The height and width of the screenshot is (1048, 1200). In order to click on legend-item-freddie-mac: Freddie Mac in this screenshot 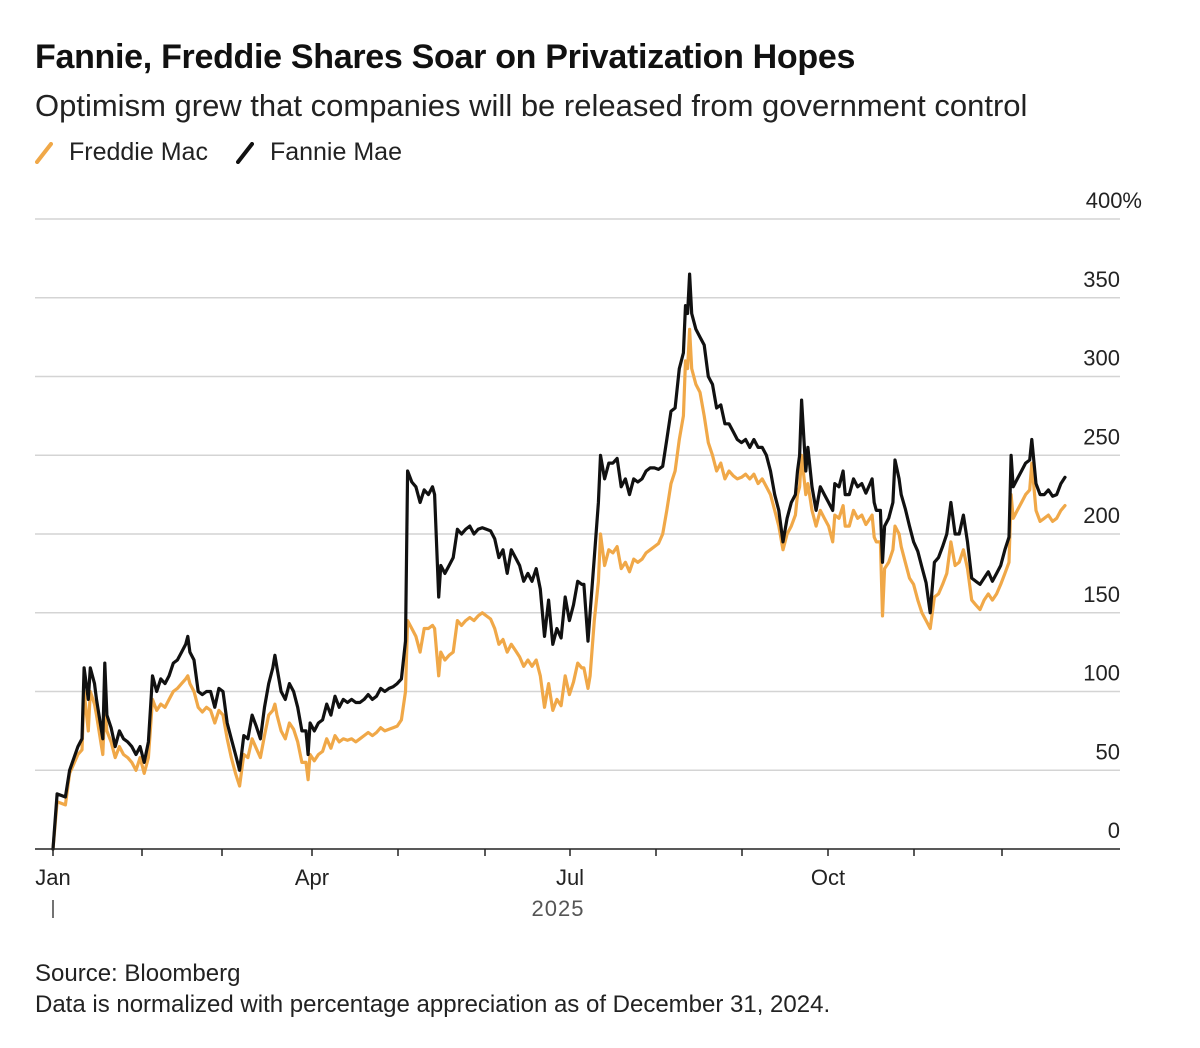, I will do `click(121, 152)`.